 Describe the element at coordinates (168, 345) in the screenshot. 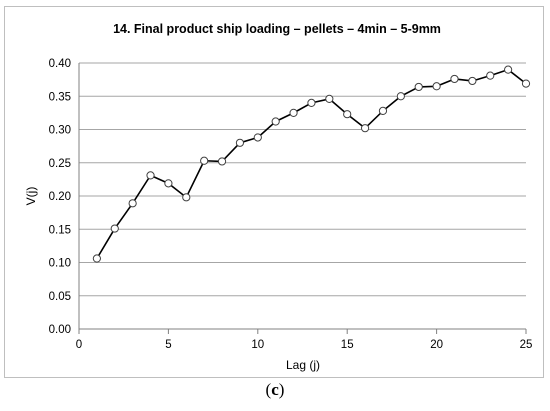

I see `x-tick-label-5: 5` at that location.